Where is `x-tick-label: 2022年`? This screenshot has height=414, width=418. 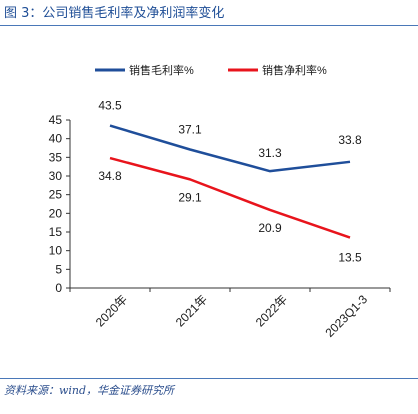 x-tick-label: 2022年 is located at coordinates (271, 310).